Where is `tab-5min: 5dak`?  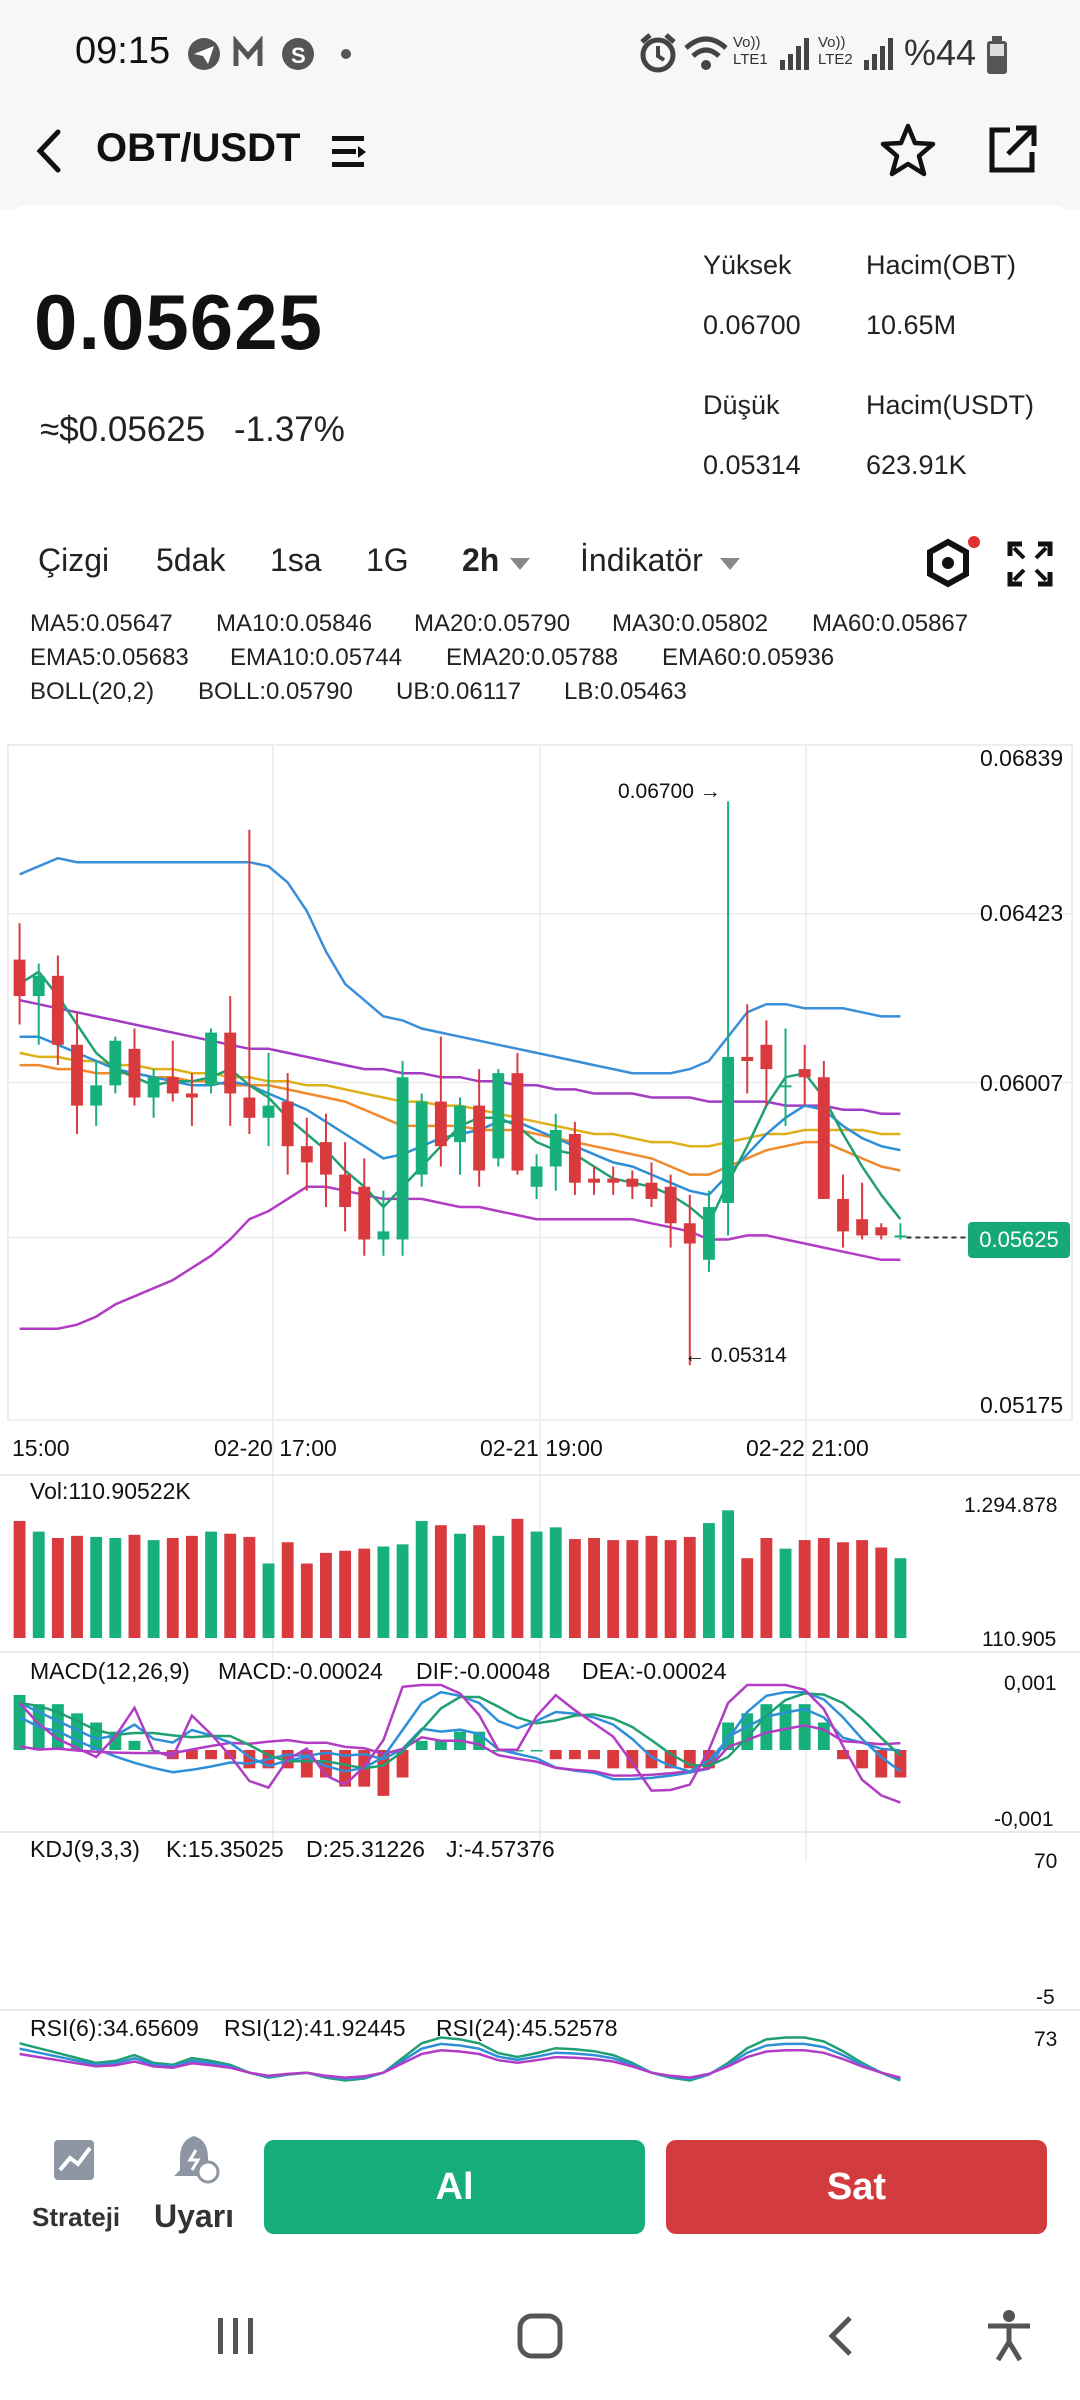 tab-5min: 5dak is located at coordinates (191, 560).